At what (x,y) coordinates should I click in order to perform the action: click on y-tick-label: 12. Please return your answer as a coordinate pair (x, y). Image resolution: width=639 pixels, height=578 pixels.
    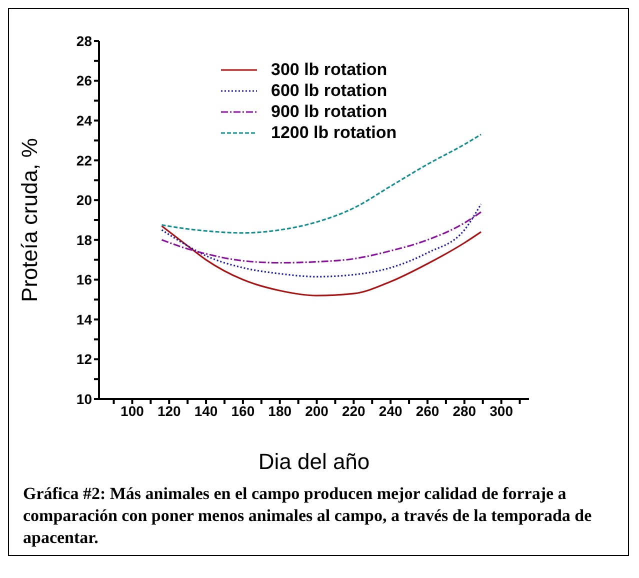
    Looking at the image, I should click on (84, 359).